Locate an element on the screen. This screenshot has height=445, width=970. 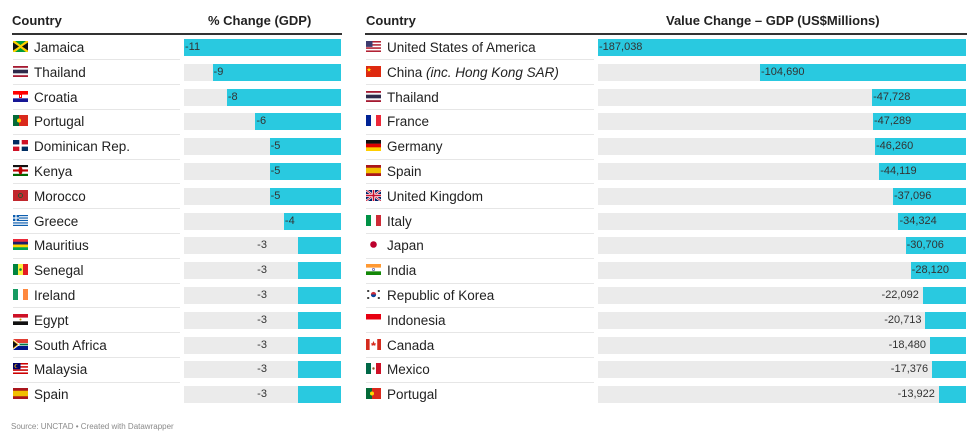
data-label: -13,922 is located at coordinates (916, 394).